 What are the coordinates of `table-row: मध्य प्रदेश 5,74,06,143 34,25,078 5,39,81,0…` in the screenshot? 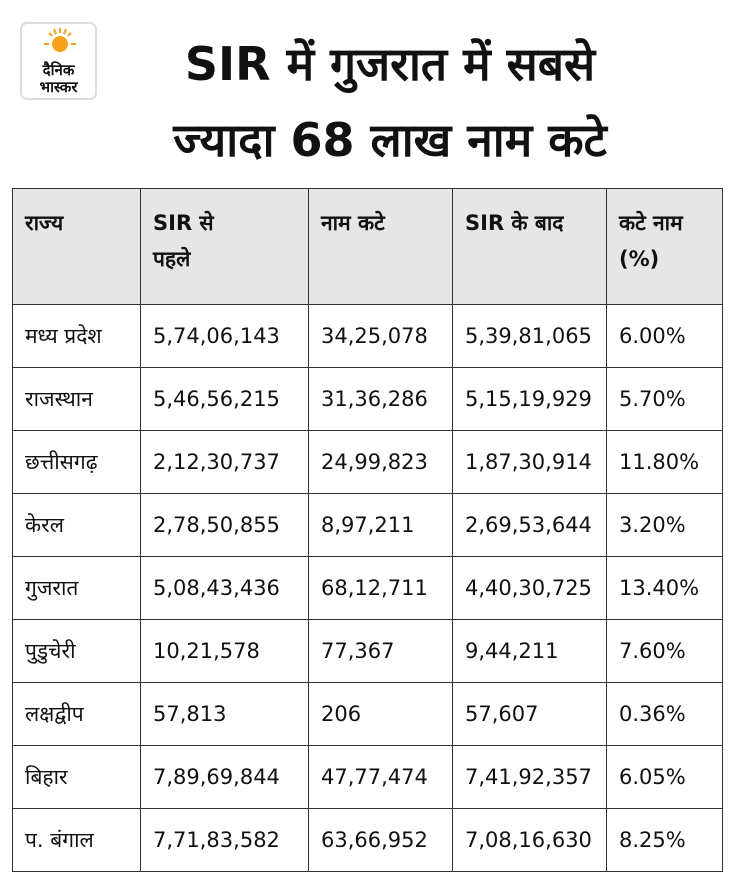 It's located at (367, 336).